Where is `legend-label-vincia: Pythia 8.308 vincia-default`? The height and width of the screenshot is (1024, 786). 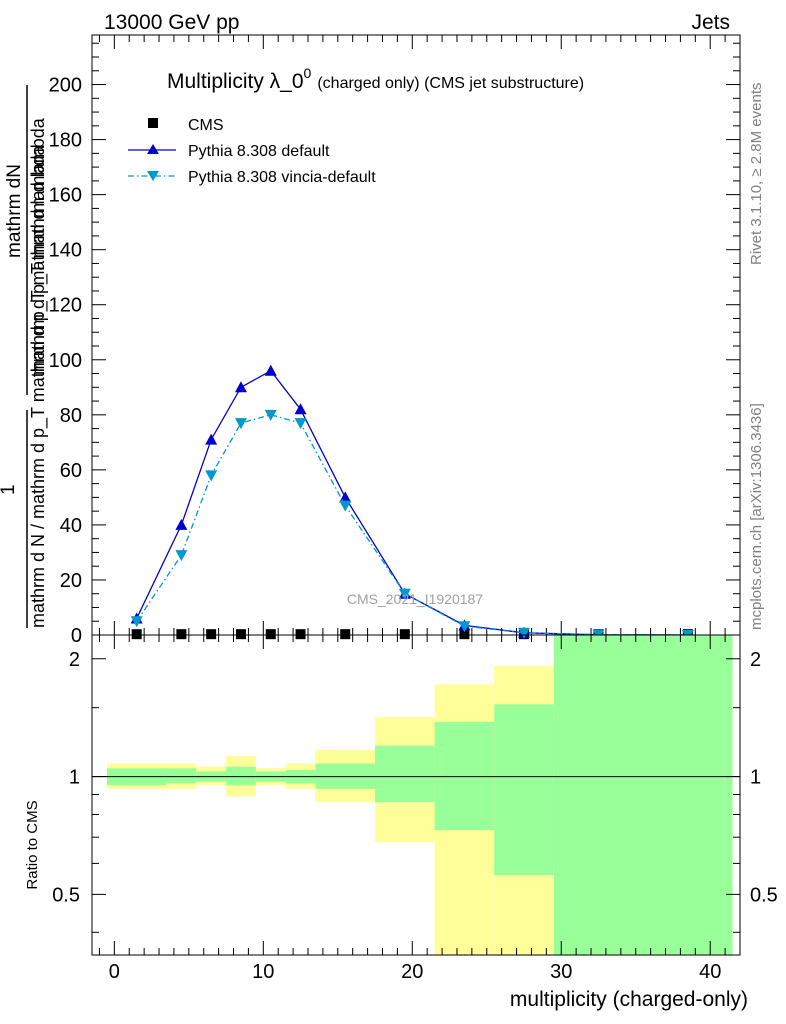 legend-label-vincia: Pythia 8.308 vincia-default is located at coordinates (282, 177).